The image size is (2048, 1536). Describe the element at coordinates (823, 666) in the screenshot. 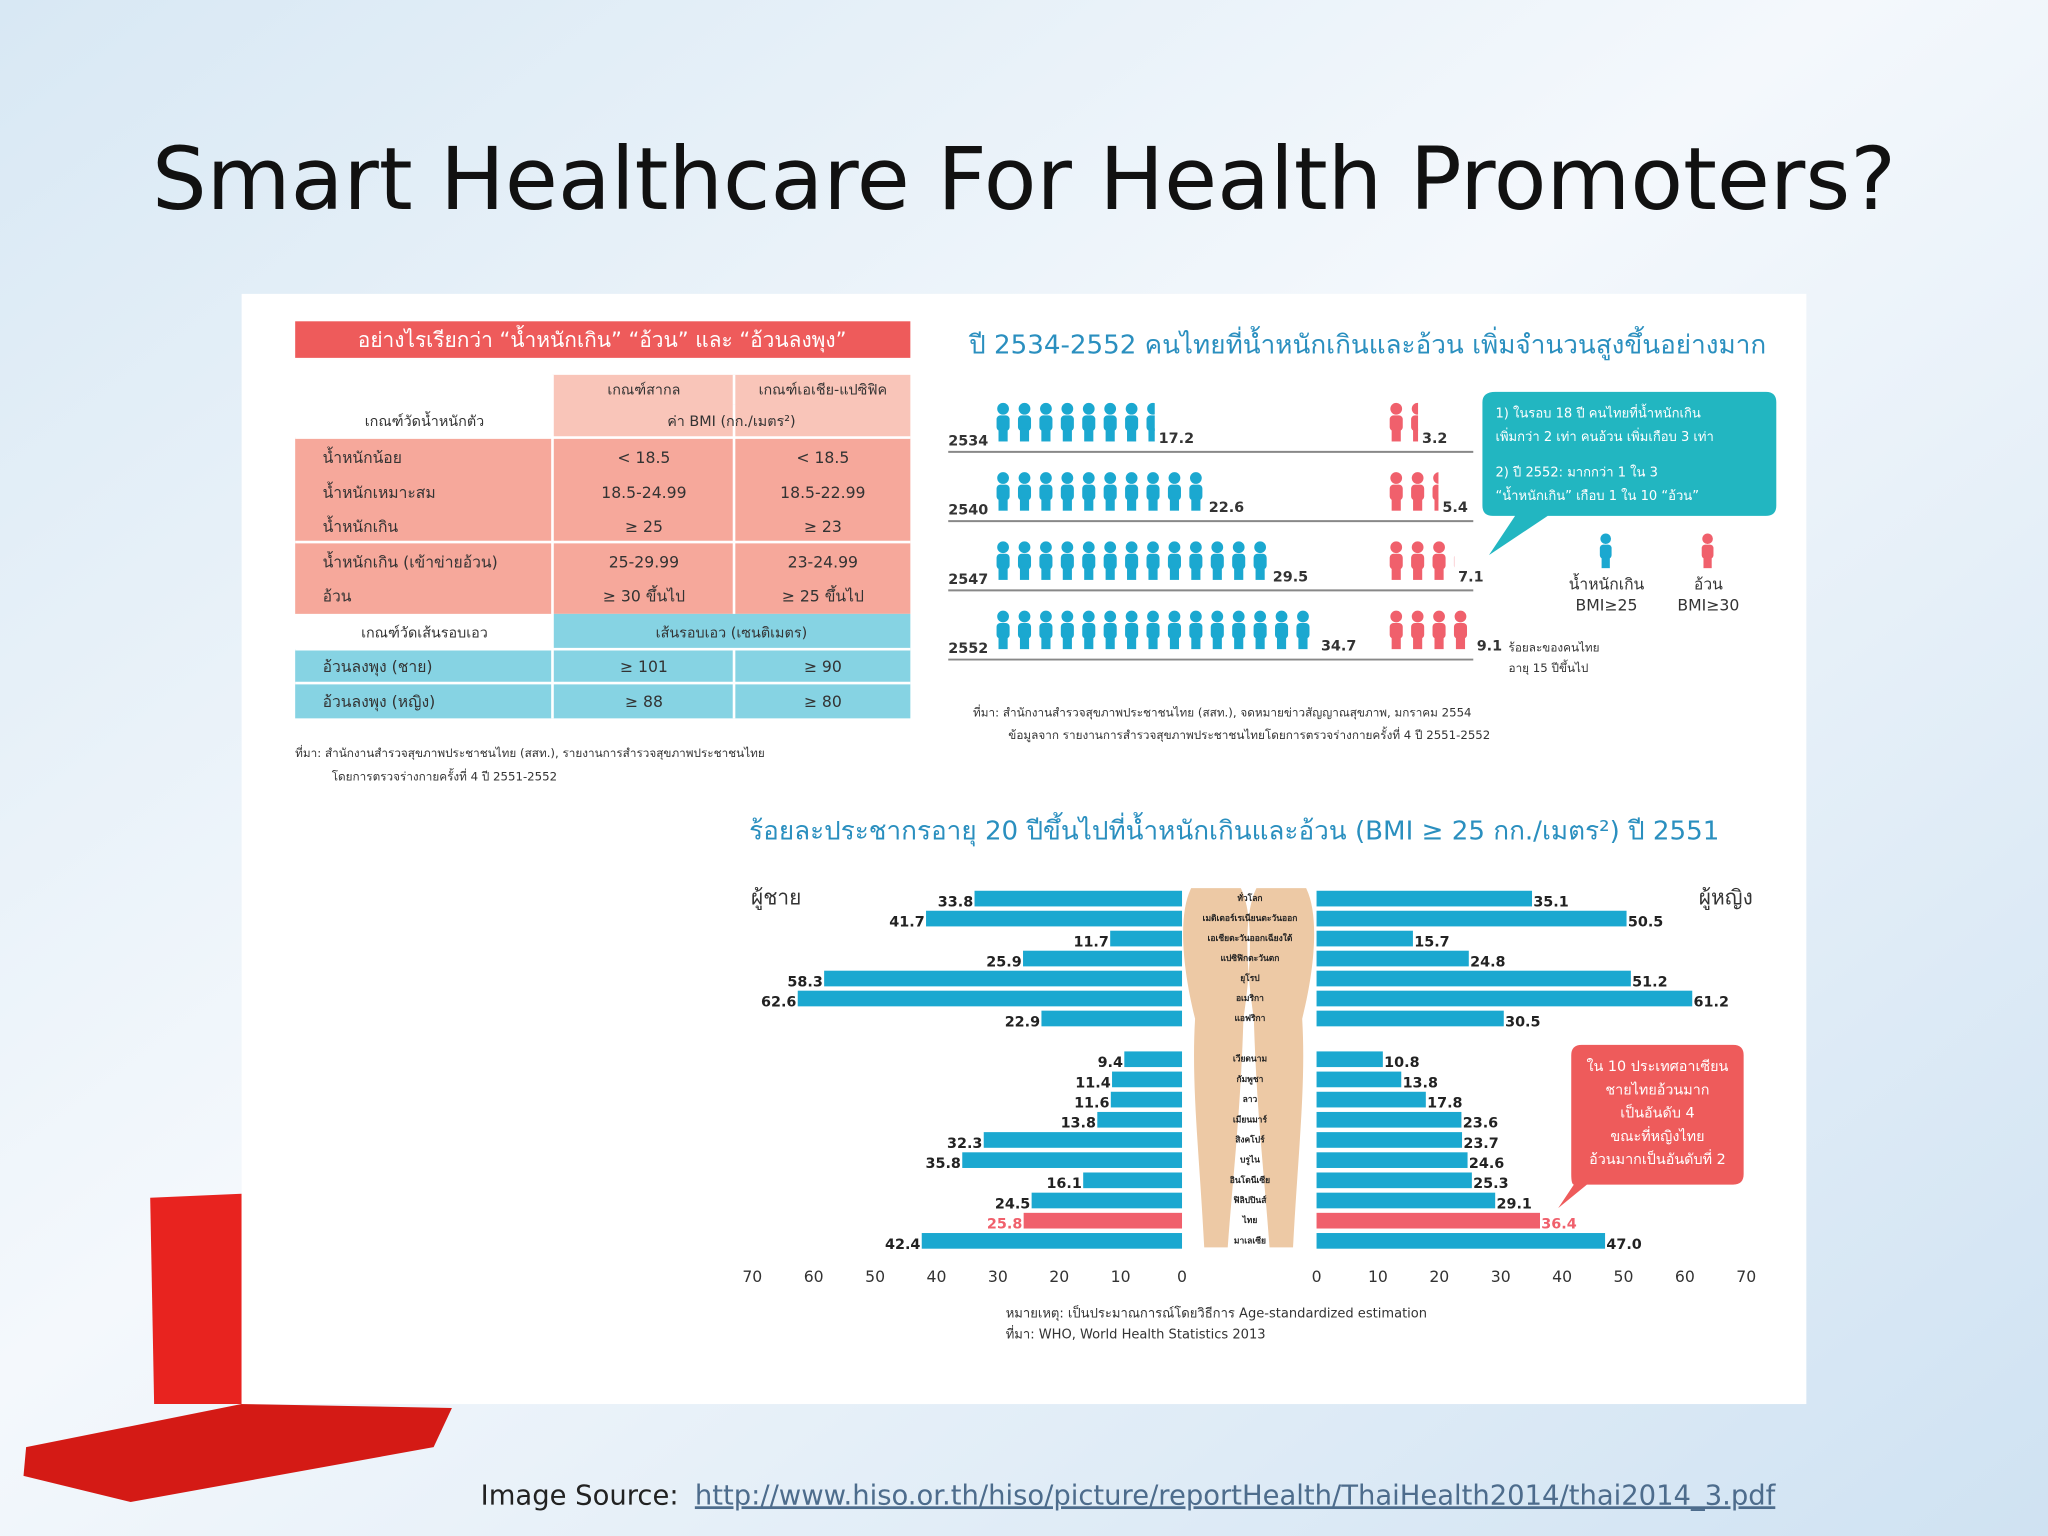

I see `table-cell: ≥ 90` at that location.